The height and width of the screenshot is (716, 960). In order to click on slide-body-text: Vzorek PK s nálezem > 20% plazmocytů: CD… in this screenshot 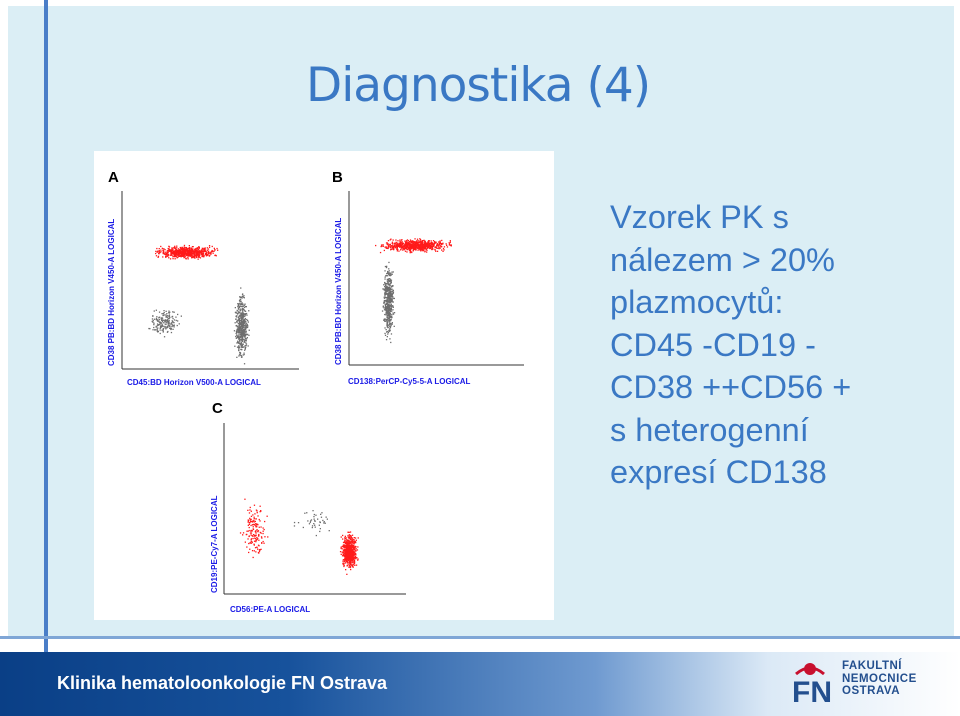, I will do `click(780, 345)`.